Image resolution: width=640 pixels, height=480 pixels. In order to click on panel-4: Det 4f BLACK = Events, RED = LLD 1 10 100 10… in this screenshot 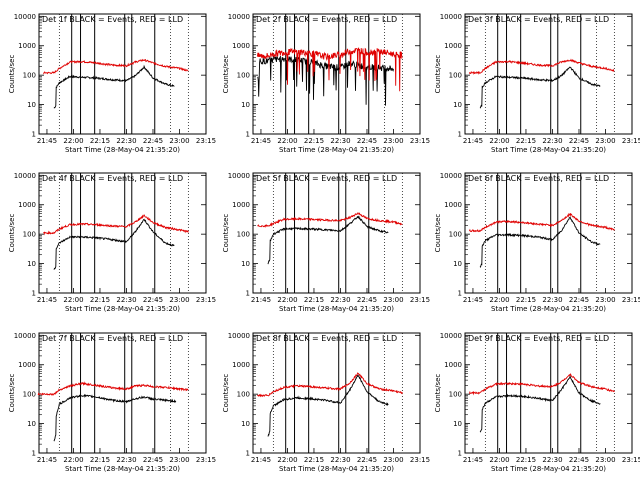, I will do `click(112, 242)`.